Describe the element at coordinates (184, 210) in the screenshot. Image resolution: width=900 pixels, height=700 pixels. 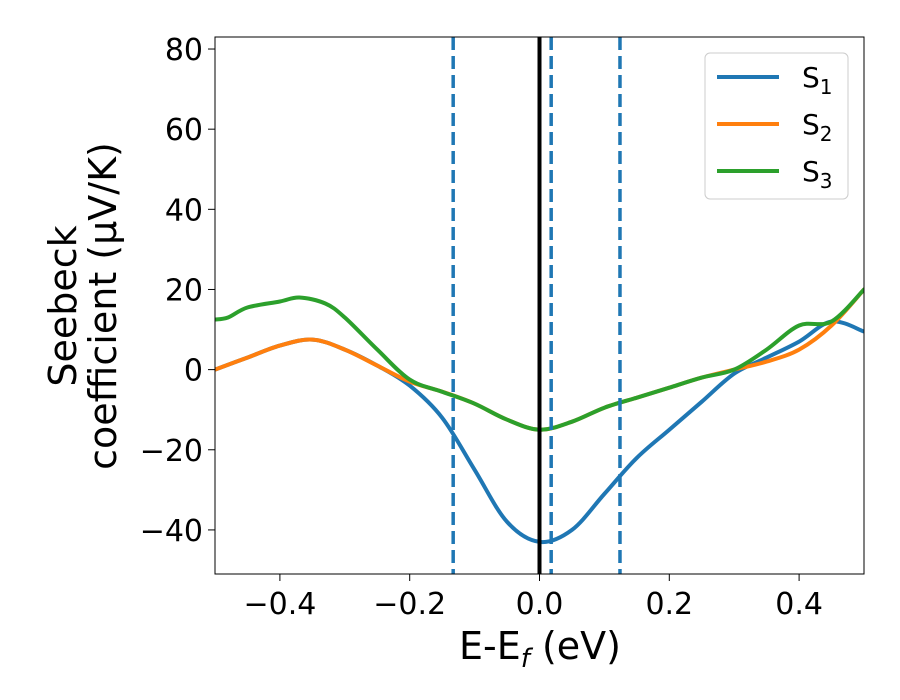
I see `y-tick-label: 40` at that location.